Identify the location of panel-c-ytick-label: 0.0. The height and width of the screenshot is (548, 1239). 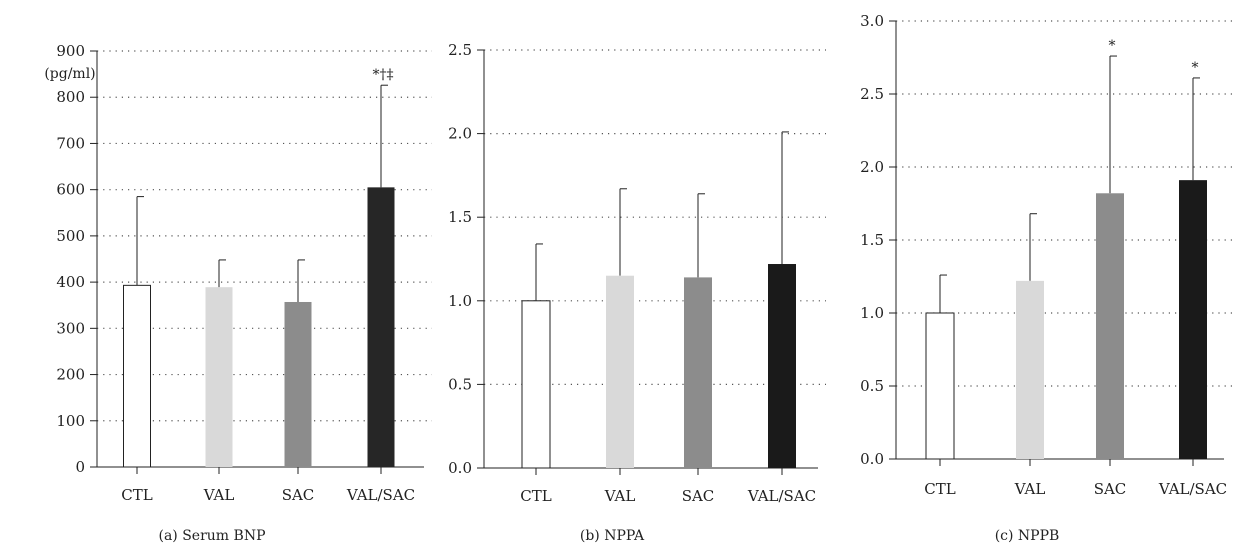
(872, 459).